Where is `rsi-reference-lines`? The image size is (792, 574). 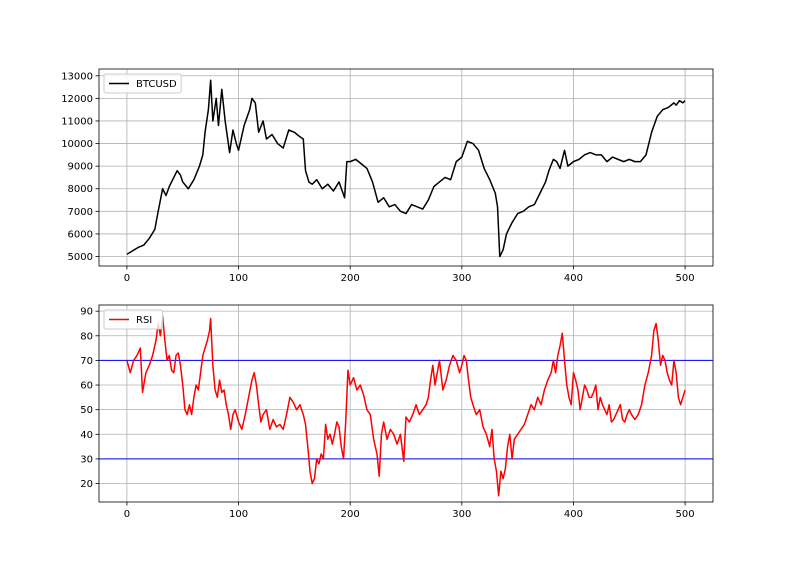 rsi-reference-lines is located at coordinates (406, 409).